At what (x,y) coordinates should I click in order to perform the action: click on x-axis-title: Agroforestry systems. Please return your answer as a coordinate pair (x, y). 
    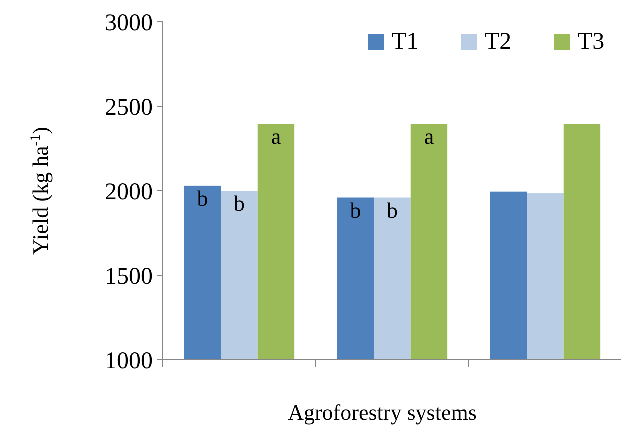
    Looking at the image, I should click on (382, 412).